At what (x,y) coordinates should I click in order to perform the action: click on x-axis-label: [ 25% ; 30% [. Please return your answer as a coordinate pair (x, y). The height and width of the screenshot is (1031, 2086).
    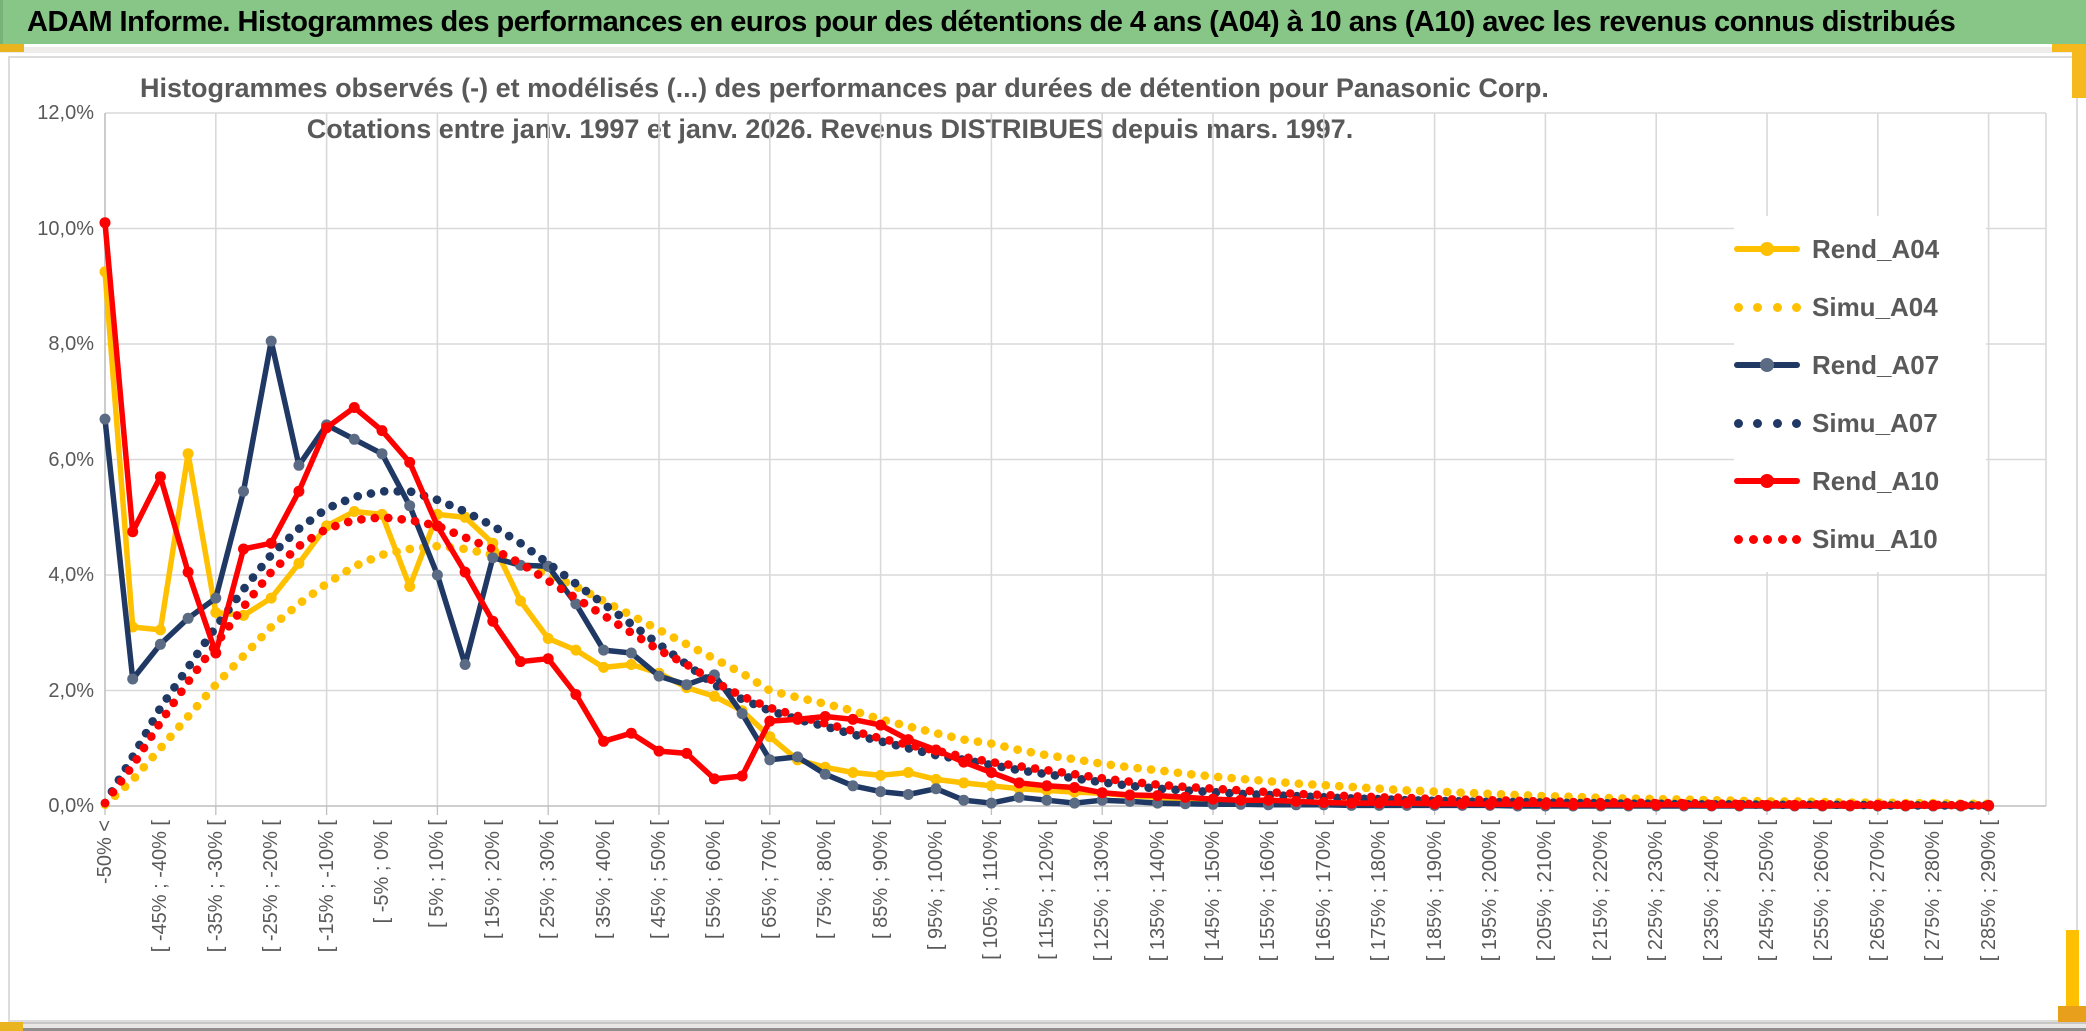
    Looking at the image, I should click on (548, 879).